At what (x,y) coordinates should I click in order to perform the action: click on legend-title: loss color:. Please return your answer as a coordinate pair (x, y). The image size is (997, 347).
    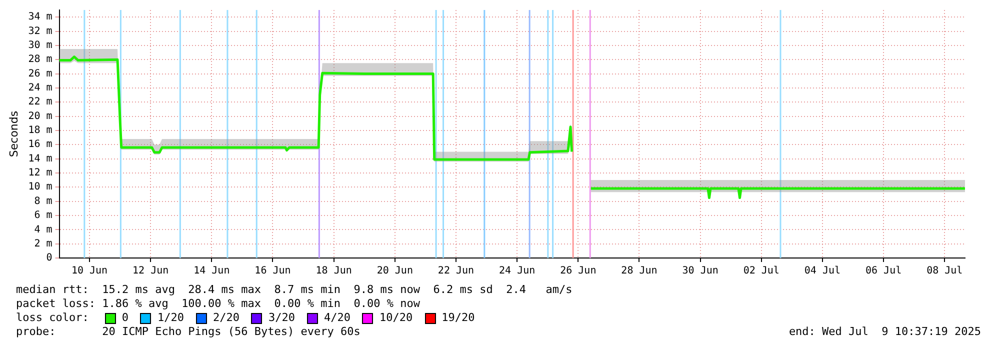
    Looking at the image, I should click on (52, 318).